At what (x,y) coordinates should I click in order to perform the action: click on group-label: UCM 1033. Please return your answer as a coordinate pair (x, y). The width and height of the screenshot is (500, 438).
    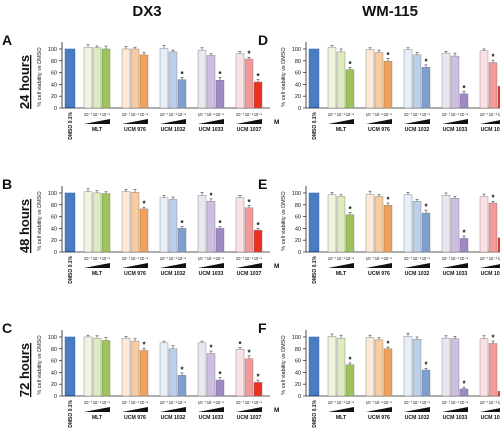
    Looking at the image, I should click on (455, 418).